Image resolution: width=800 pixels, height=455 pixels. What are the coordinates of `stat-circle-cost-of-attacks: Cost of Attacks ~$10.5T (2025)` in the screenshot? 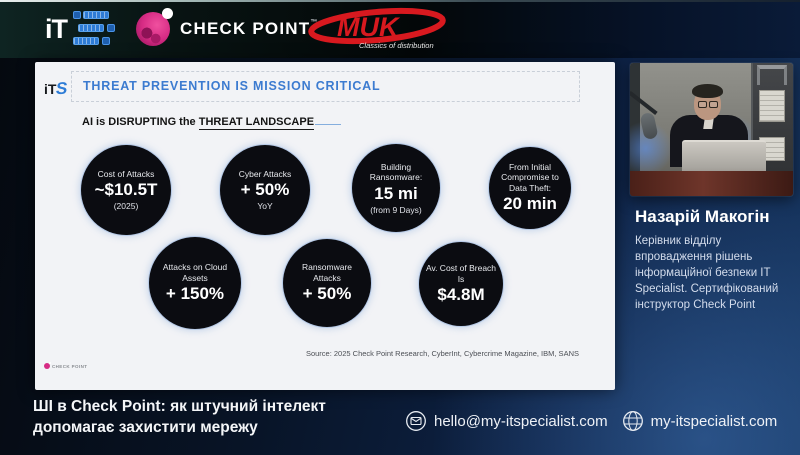 It's located at (126, 190).